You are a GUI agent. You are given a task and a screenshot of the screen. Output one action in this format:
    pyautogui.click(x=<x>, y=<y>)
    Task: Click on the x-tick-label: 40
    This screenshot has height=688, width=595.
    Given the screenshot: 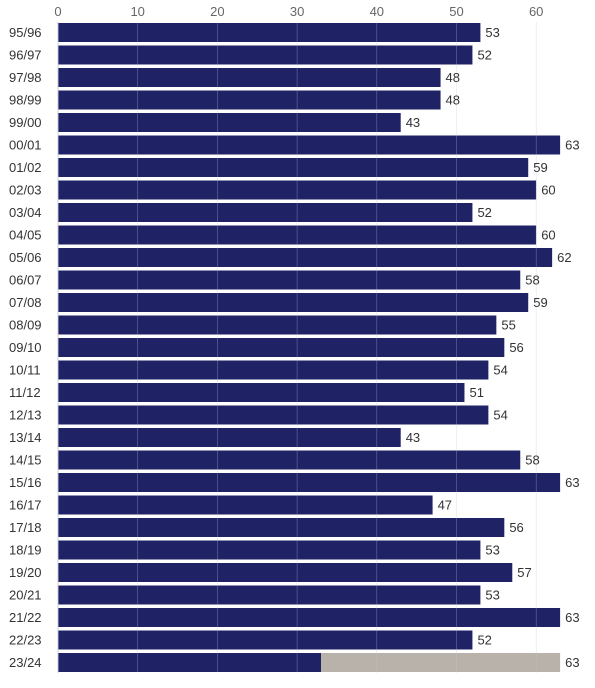 What is the action you would take?
    pyautogui.click(x=377, y=11)
    